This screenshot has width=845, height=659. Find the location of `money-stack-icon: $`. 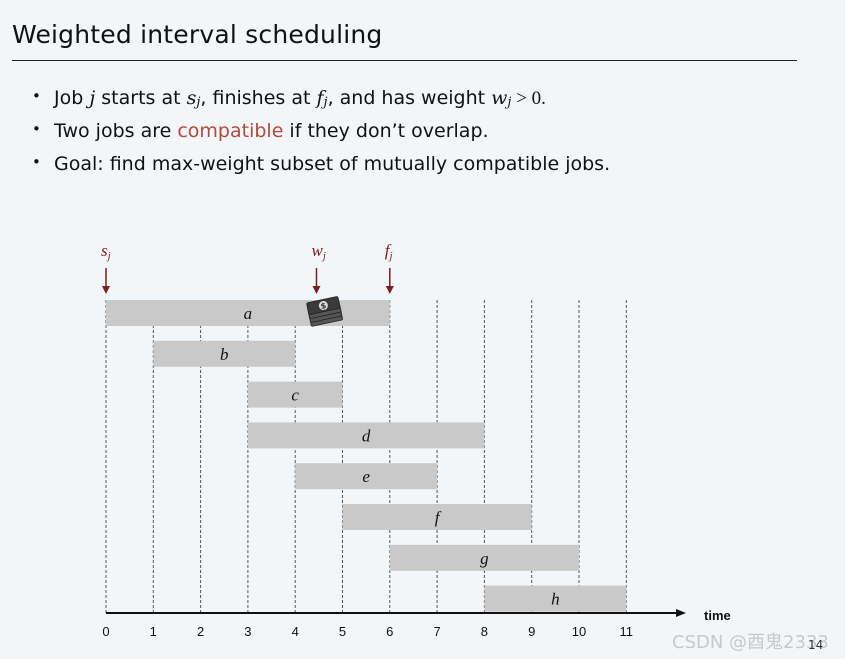

money-stack-icon: $ is located at coordinates (324, 311).